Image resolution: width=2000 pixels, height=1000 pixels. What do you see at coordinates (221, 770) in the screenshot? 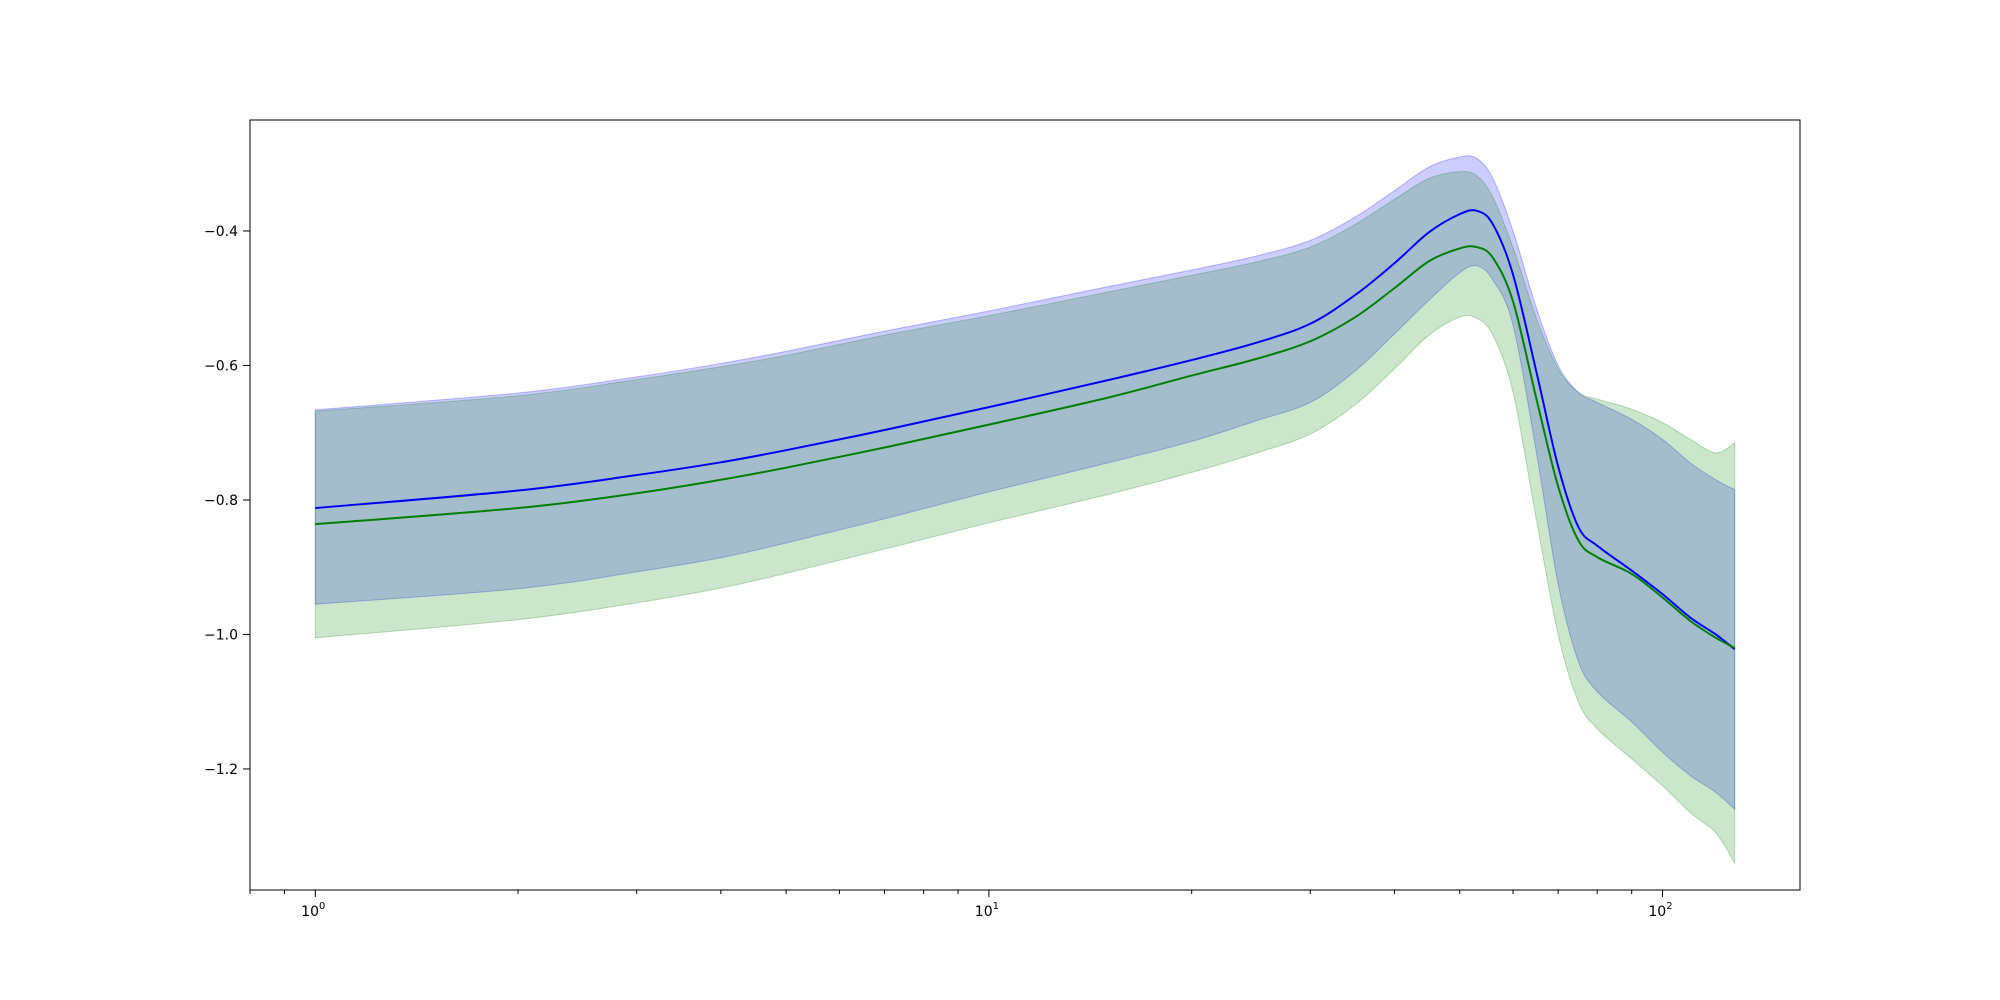
I see `y-tick-label: −1.2` at bounding box center [221, 770].